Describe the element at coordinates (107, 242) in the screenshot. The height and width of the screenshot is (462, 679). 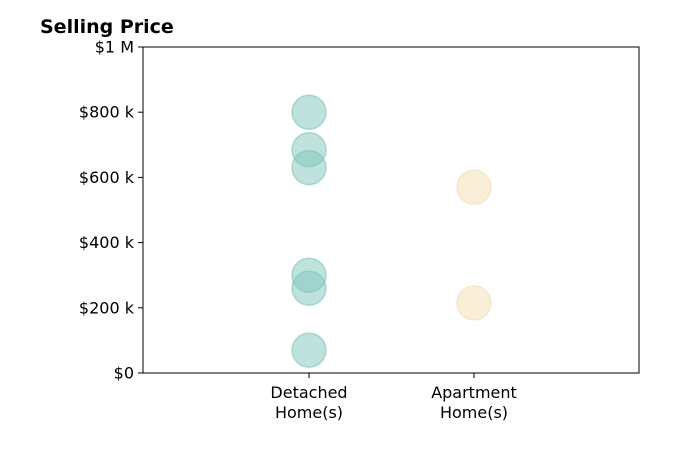
I see `y-tick-label: $400 k` at that location.